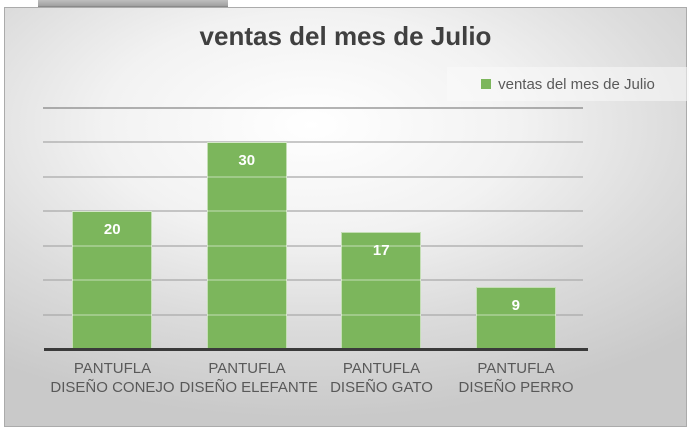 This screenshot has height=431, width=691. Describe the element at coordinates (133, 3) in the screenshot. I see `worksheet-cell-edge` at that location.